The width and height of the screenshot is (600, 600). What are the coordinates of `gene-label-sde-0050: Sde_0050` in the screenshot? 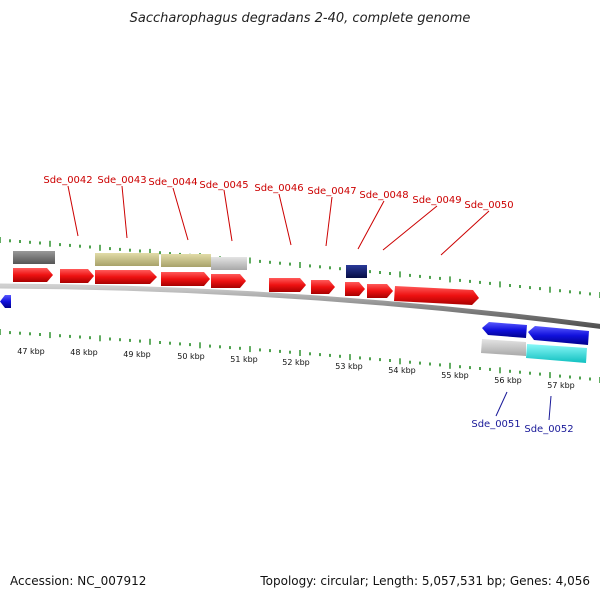 It's located at (488, 205).